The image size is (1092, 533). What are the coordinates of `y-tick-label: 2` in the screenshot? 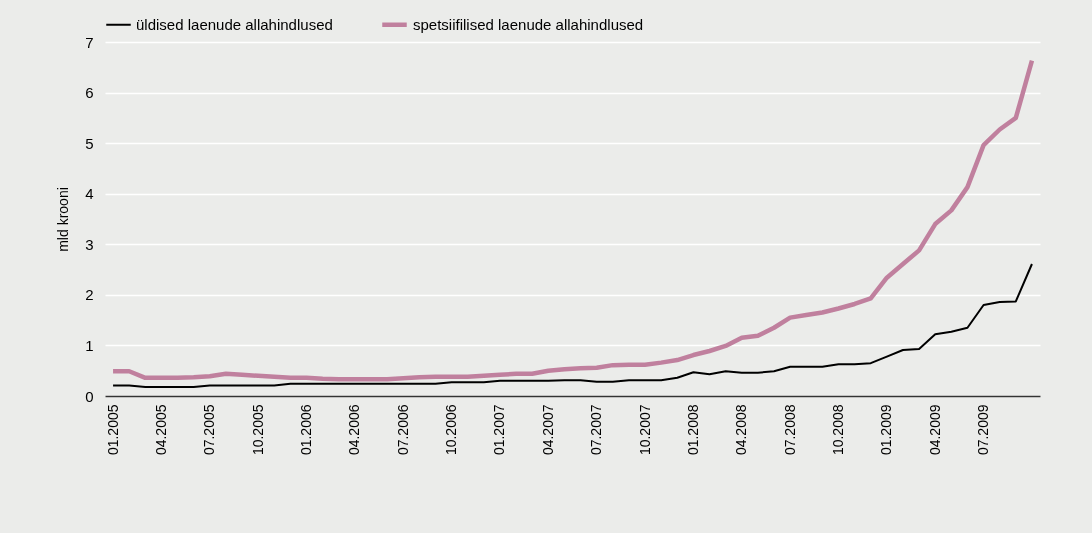 It's located at (89, 295).